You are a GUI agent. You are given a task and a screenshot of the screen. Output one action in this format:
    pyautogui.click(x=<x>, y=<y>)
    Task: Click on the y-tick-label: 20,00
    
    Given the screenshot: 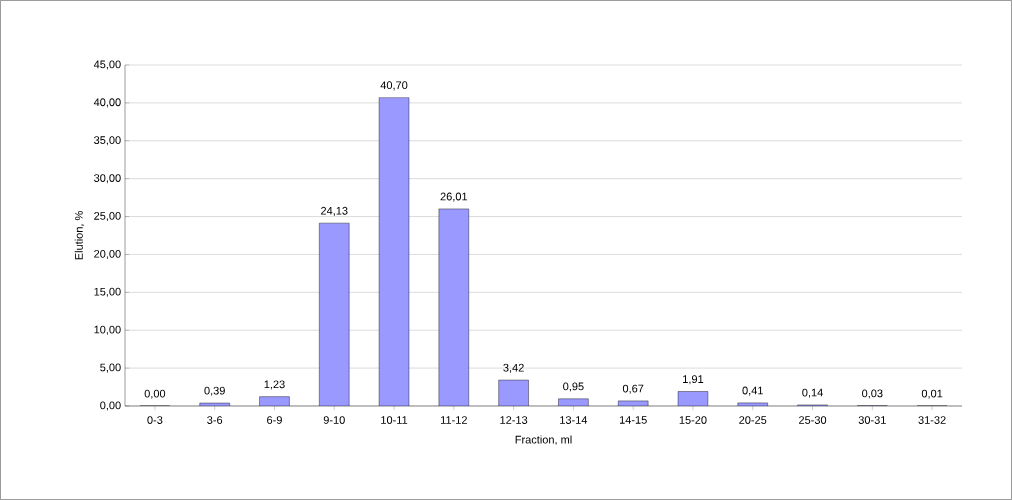 What is the action you would take?
    pyautogui.click(x=107, y=254)
    